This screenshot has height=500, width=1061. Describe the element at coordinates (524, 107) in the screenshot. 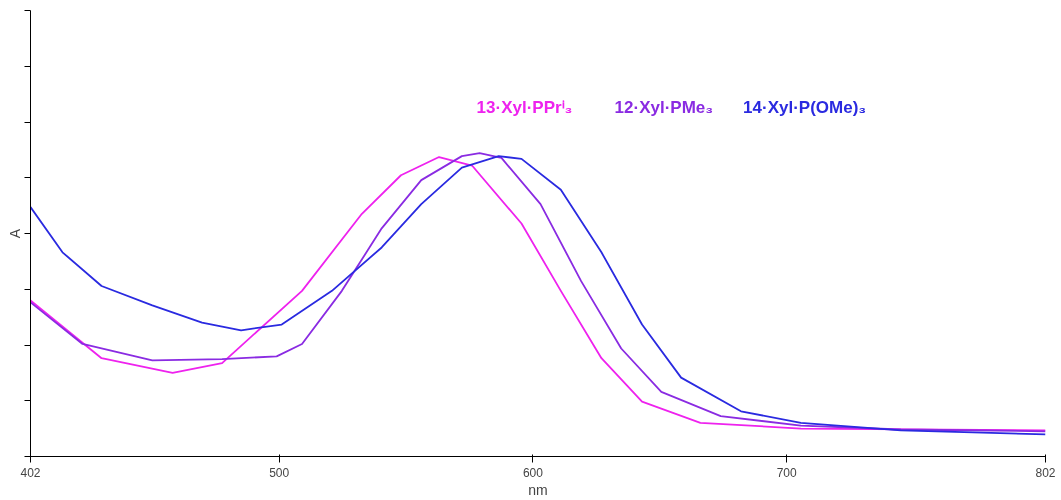

I see `text: 13·Xyl·PPrⁱ₃` at that location.